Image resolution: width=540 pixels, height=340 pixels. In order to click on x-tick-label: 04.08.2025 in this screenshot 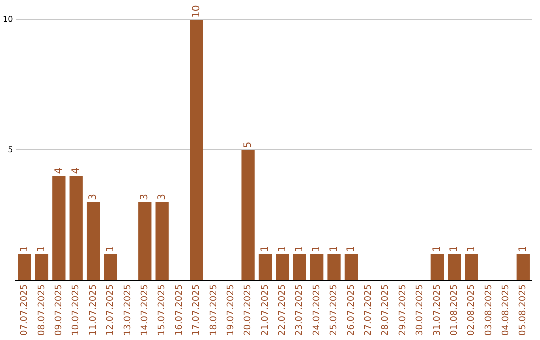, I will do `click(507, 310)`.